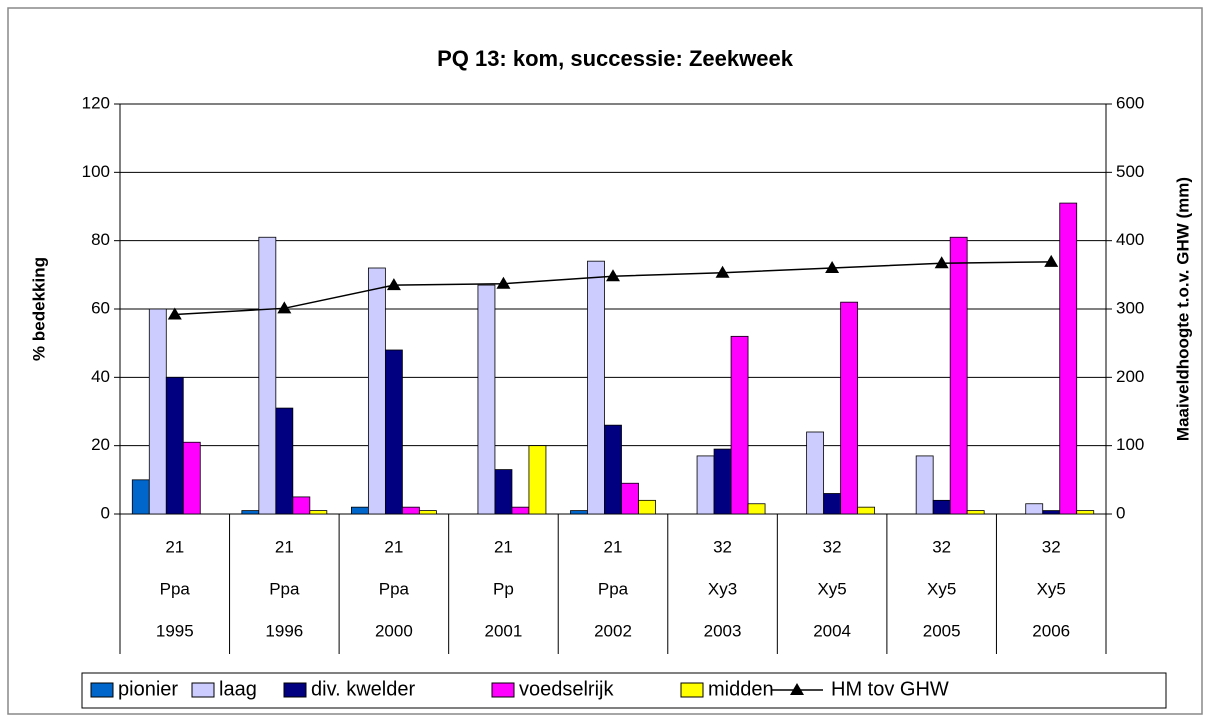 The image size is (1210, 722). Describe the element at coordinates (1130, 102) in the screenshot. I see `y2-tick-label: 600` at that location.